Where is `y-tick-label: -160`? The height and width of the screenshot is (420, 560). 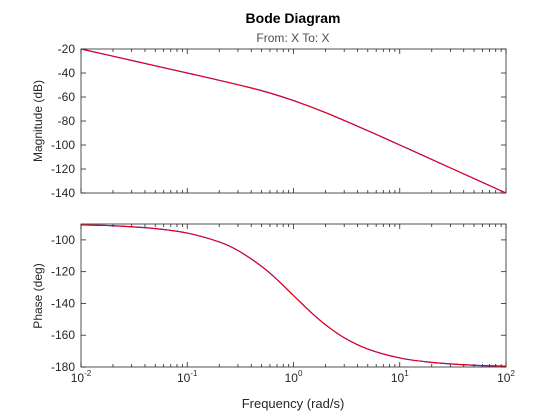 y-tick-label: -160 is located at coordinates (63, 335).